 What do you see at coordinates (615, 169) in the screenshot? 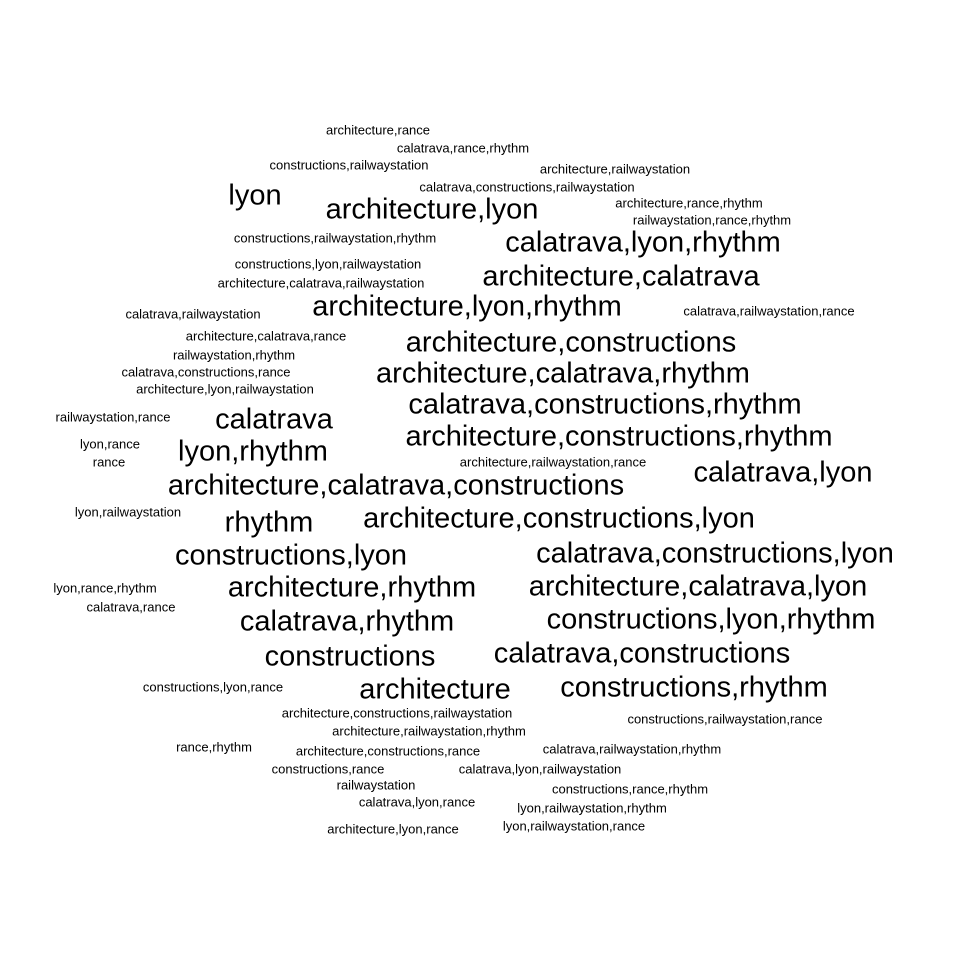
I see `cloud-word: architecture,railwaystation` at bounding box center [615, 169].